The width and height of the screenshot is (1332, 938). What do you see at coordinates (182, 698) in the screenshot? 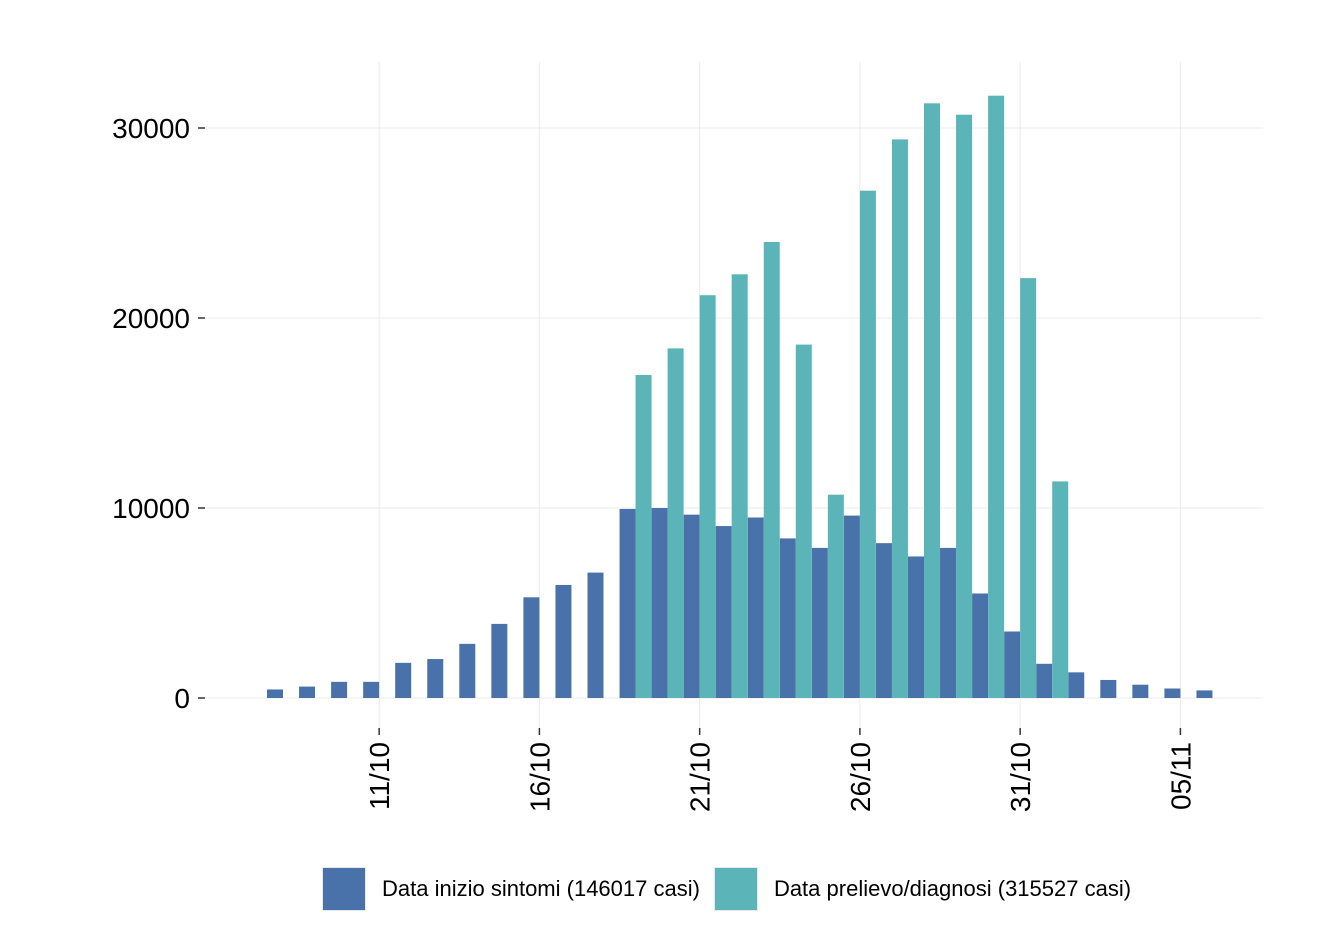
I see `y-tick-label: 0` at bounding box center [182, 698].